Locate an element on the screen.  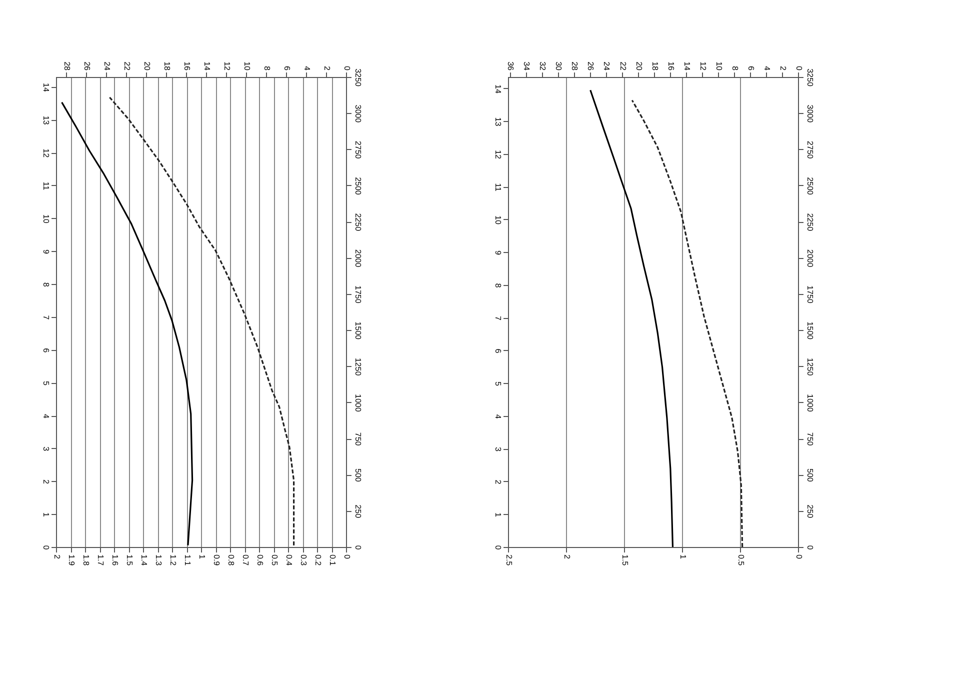
x2-tick-label: 32 is located at coordinates (543, 67).